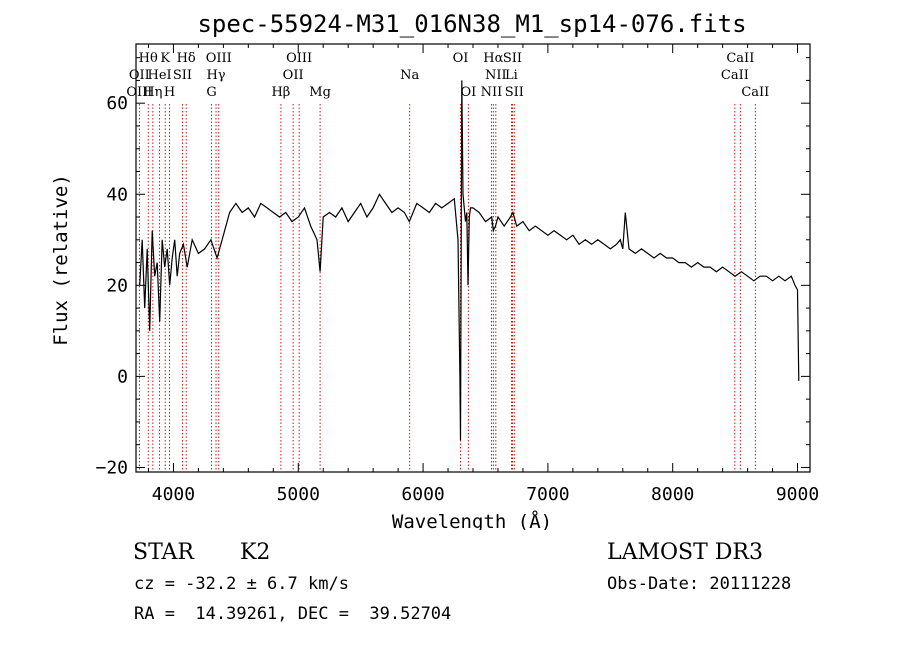  I want to click on line-id-label: H, so click(169, 92).